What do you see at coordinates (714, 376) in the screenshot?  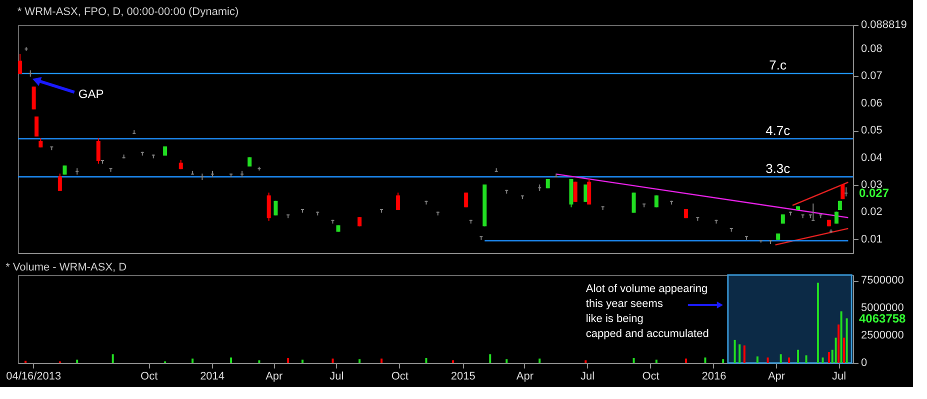 I see `x-tick-label: 2016` at bounding box center [714, 376].